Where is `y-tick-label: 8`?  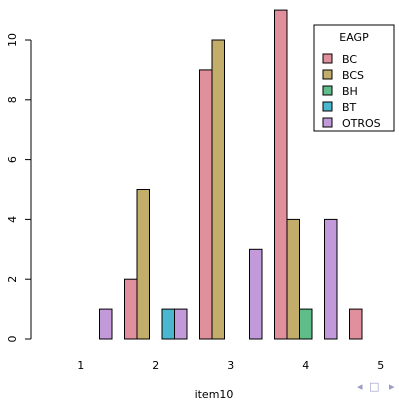 y-tick-label: 8 is located at coordinates (12, 99).